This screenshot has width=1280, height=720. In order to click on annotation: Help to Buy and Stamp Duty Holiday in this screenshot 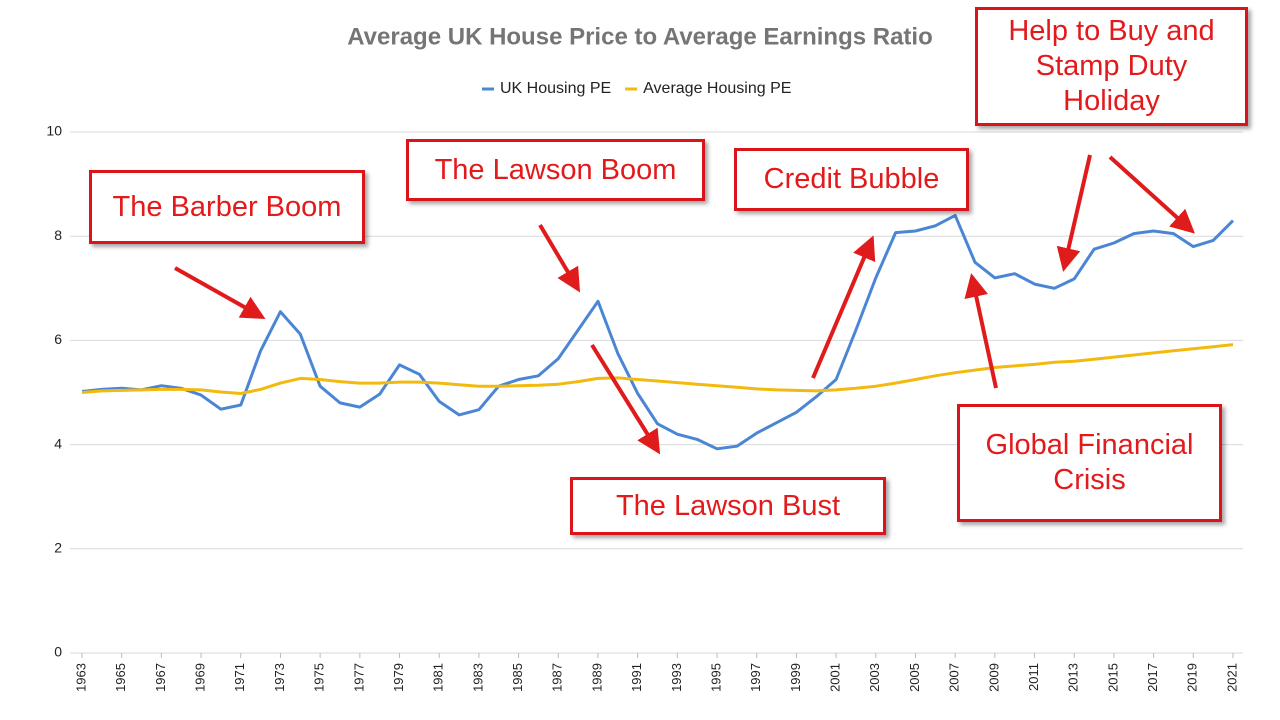, I will do `click(1111, 66)`.